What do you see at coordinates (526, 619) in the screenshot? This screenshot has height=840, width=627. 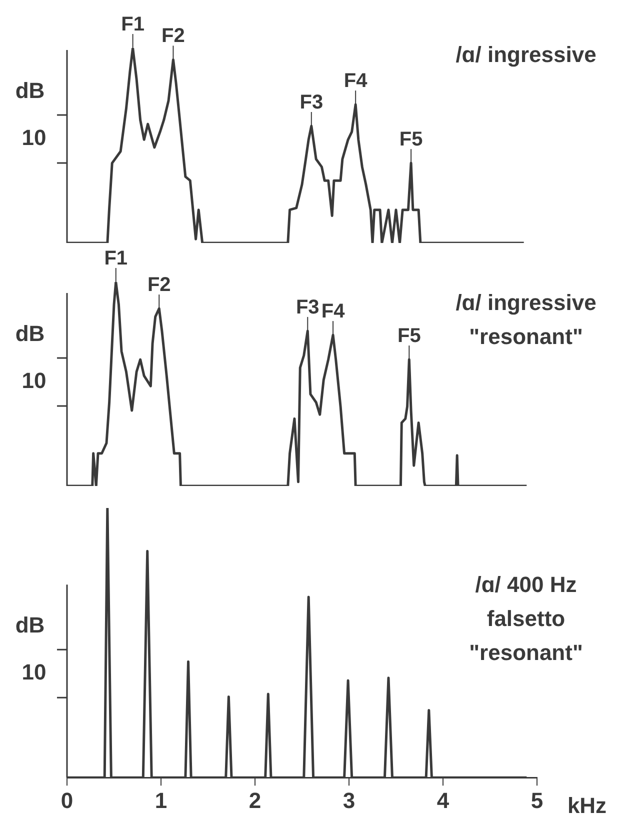 I see `text: /ɑ/ 400 Hz falsetto "resonant"` at bounding box center [526, 619].